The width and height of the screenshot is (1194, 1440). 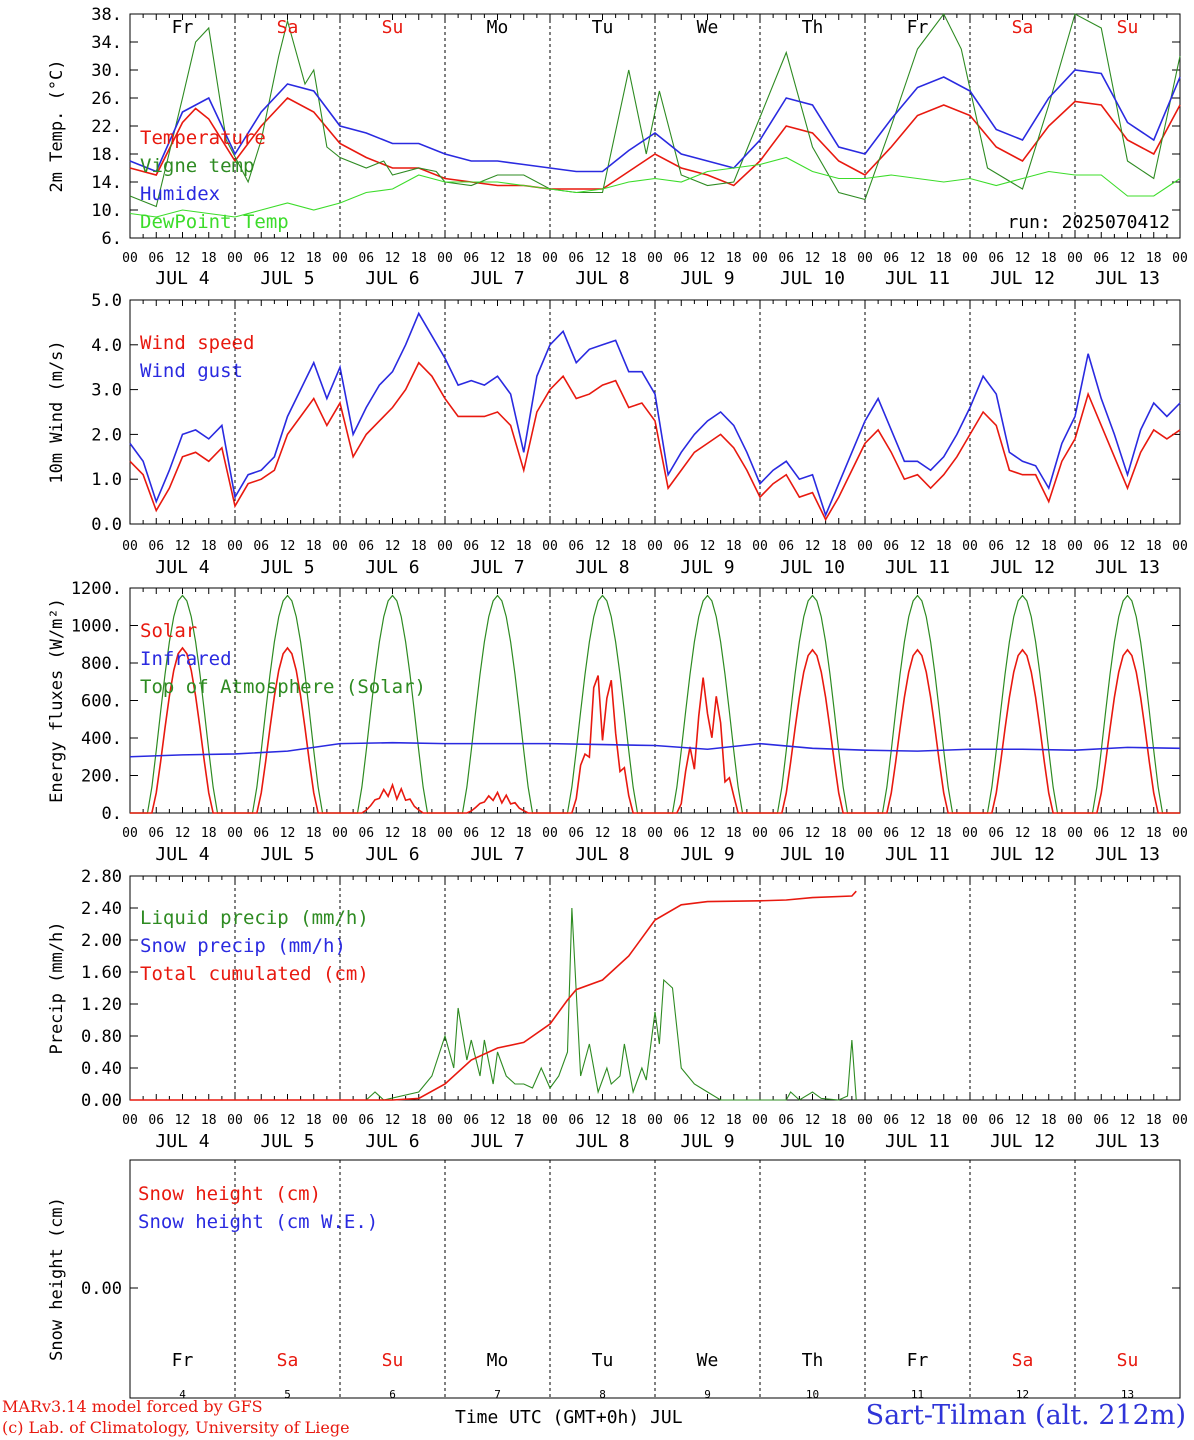 I want to click on y-tick-label: 2.00, so click(x=101, y=941).